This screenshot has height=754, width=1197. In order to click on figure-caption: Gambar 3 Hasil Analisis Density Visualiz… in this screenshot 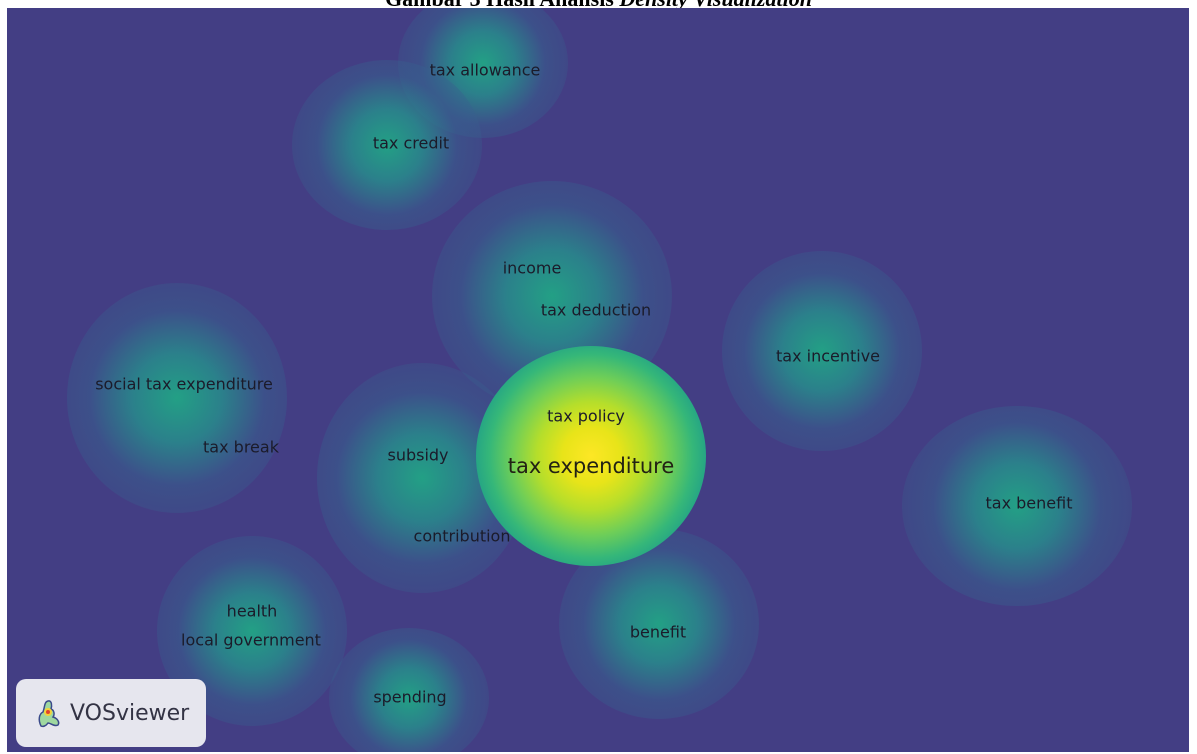, I will do `click(598, 6)`.